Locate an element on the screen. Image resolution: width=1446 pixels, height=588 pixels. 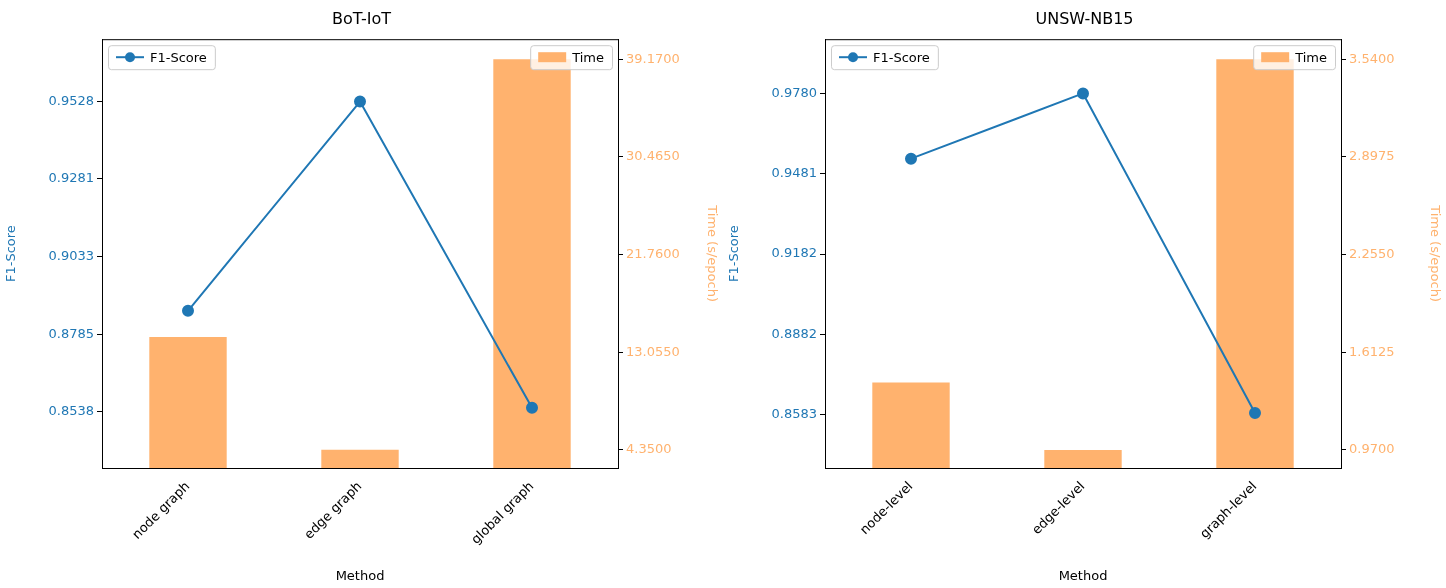
y2-tick-label: 30.4650 is located at coordinates (653, 156).